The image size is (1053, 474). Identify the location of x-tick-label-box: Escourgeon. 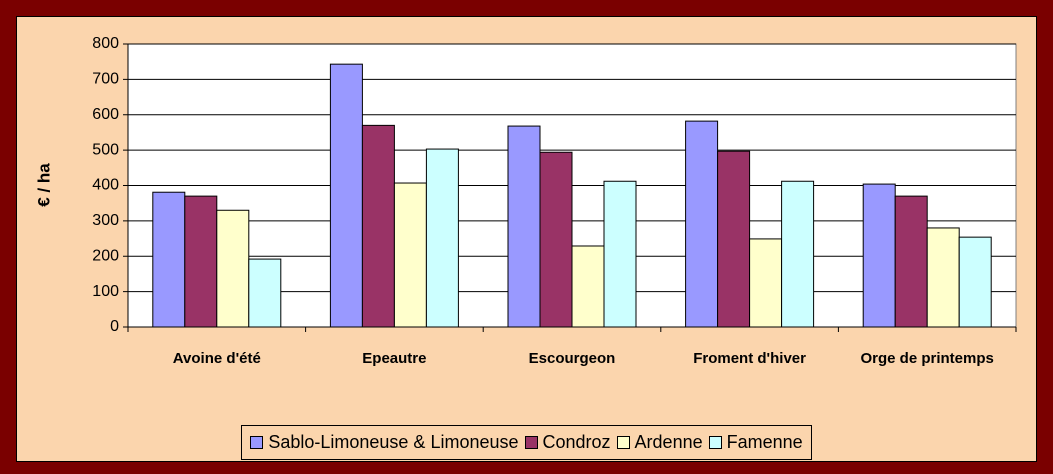
(572, 358).